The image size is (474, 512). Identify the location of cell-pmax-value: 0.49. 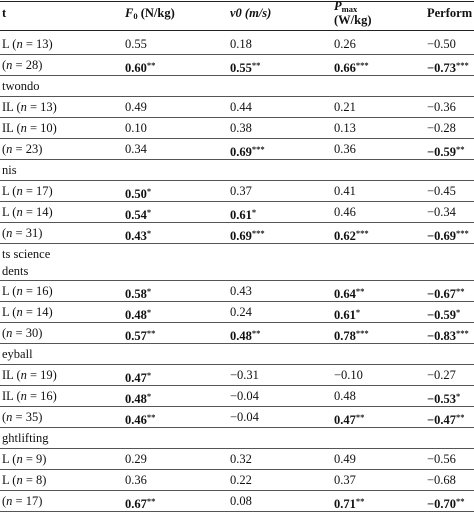
(345, 459).